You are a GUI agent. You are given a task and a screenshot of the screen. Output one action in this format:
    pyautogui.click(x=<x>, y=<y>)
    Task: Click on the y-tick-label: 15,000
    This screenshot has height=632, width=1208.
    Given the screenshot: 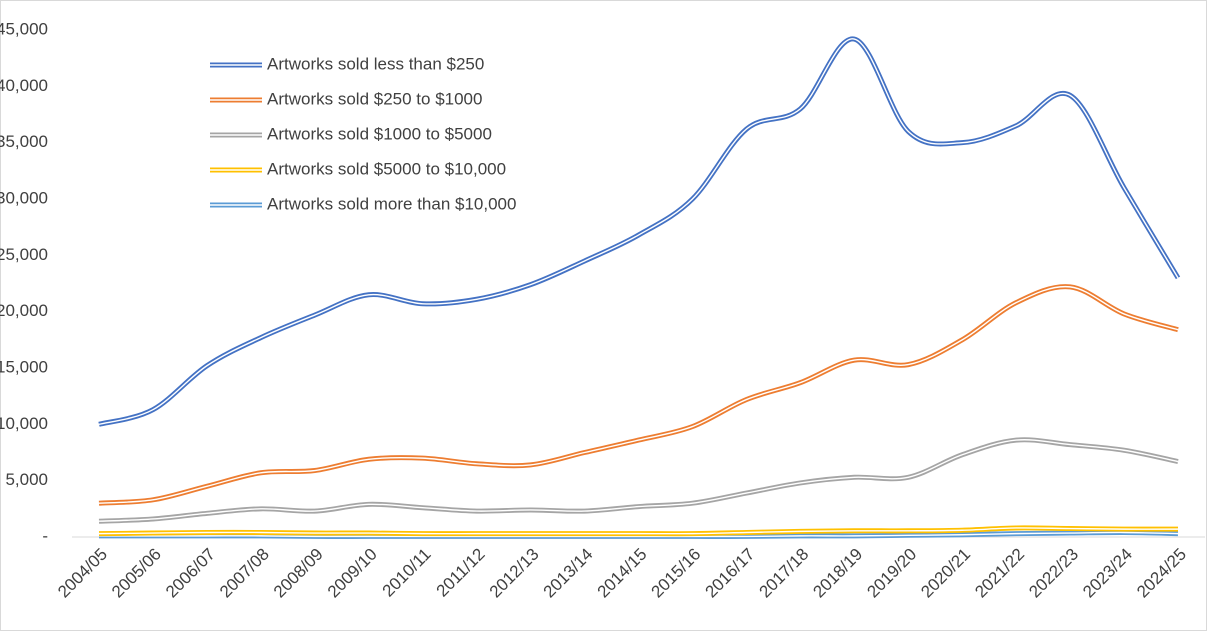 What is the action you would take?
    pyautogui.click(x=24, y=366)
    